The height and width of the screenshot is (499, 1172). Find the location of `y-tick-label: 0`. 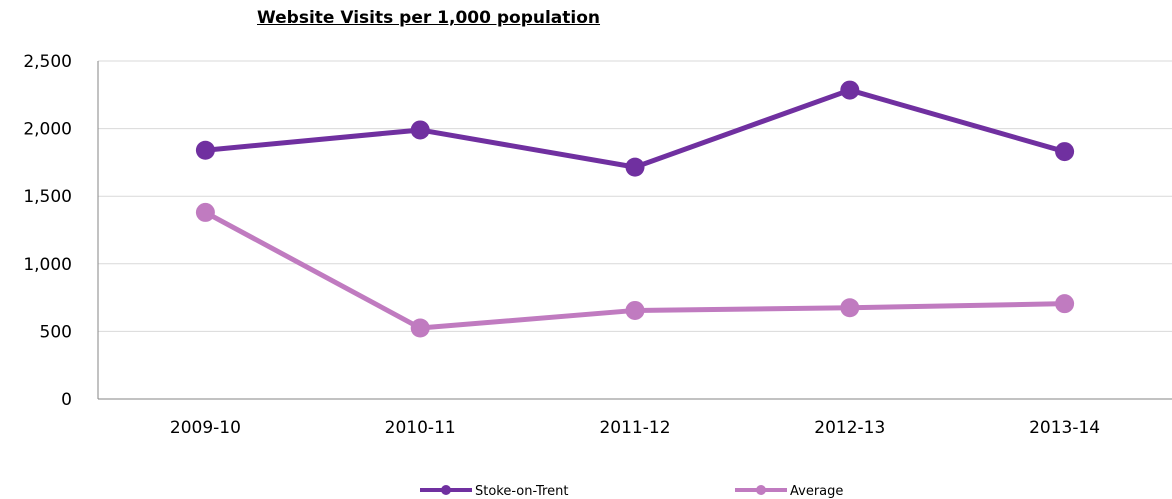

y-tick-label: 0 is located at coordinates (66, 400).